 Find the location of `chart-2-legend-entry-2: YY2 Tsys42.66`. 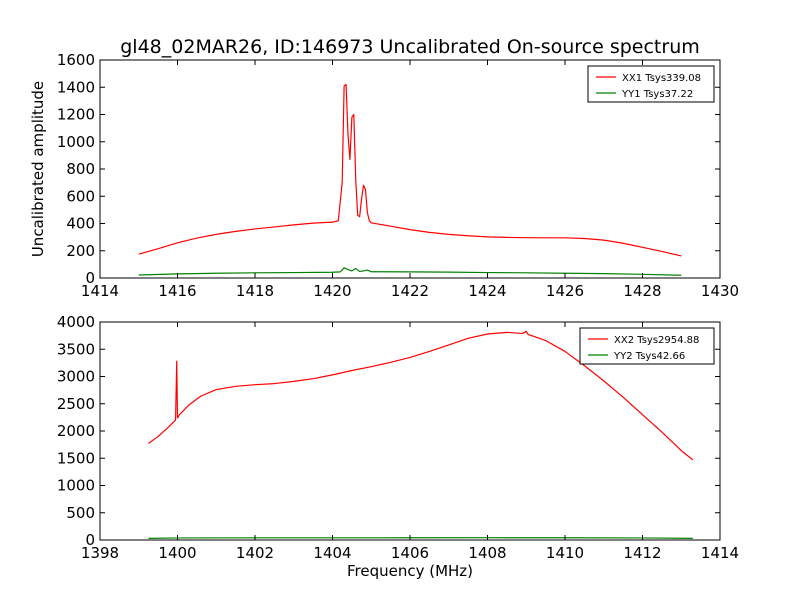

chart-2-legend-entry-2: YY2 Tsys42.66 is located at coordinates (649, 356).